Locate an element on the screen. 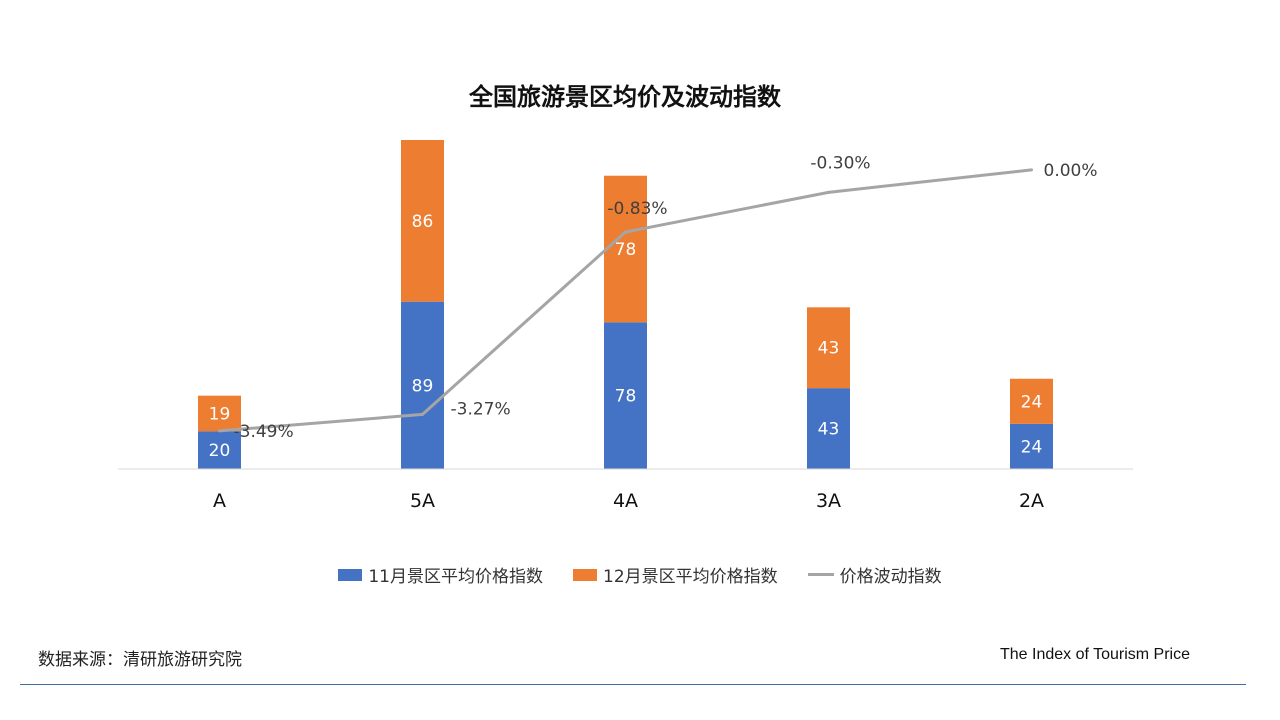 Image resolution: width=1280 pixels, height=720 pixels. bar-label-december-4A: 78 is located at coordinates (626, 250).